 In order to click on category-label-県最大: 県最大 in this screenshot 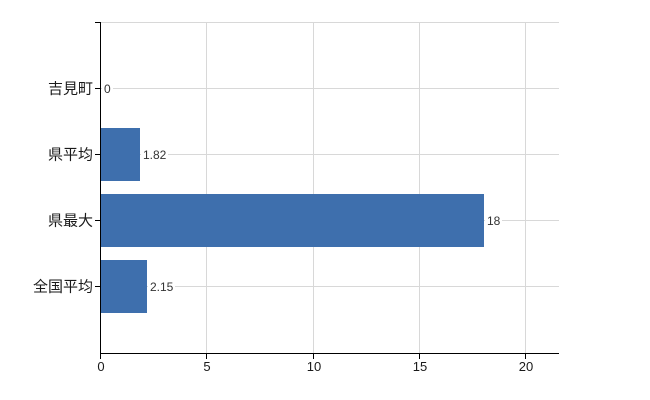, I will do `click(70, 221)`.